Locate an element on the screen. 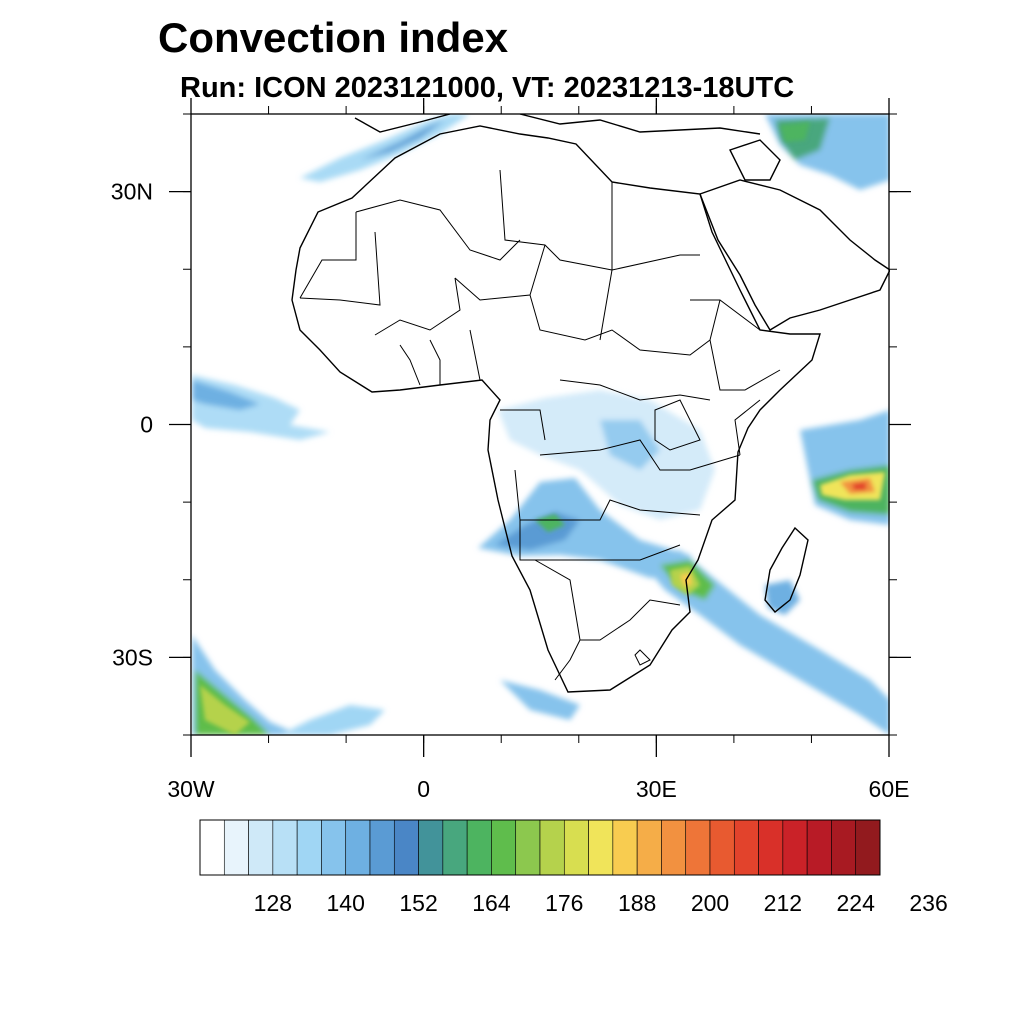  lon-tick-label: 30W is located at coordinates (191, 789).